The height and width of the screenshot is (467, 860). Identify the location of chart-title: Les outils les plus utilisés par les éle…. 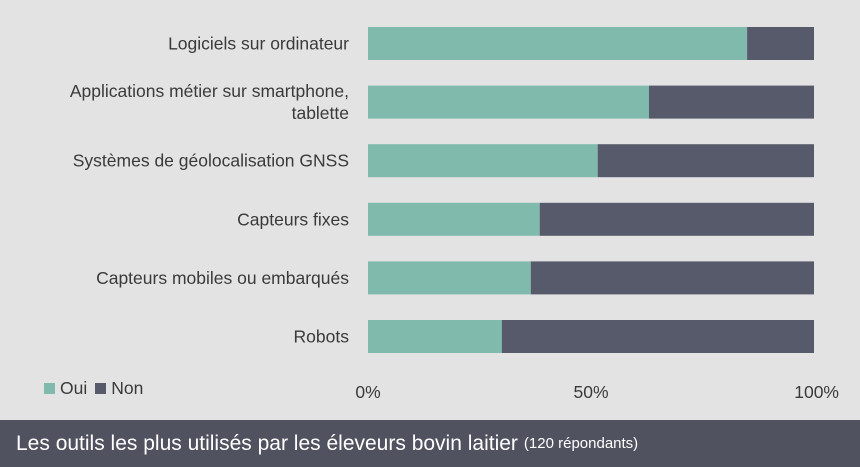
(267, 443).